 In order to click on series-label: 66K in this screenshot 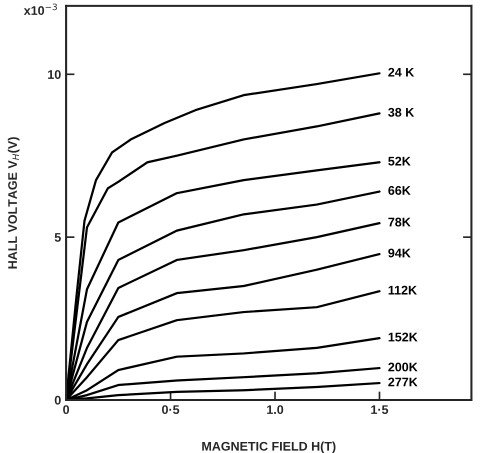, I will do `click(399, 190)`.